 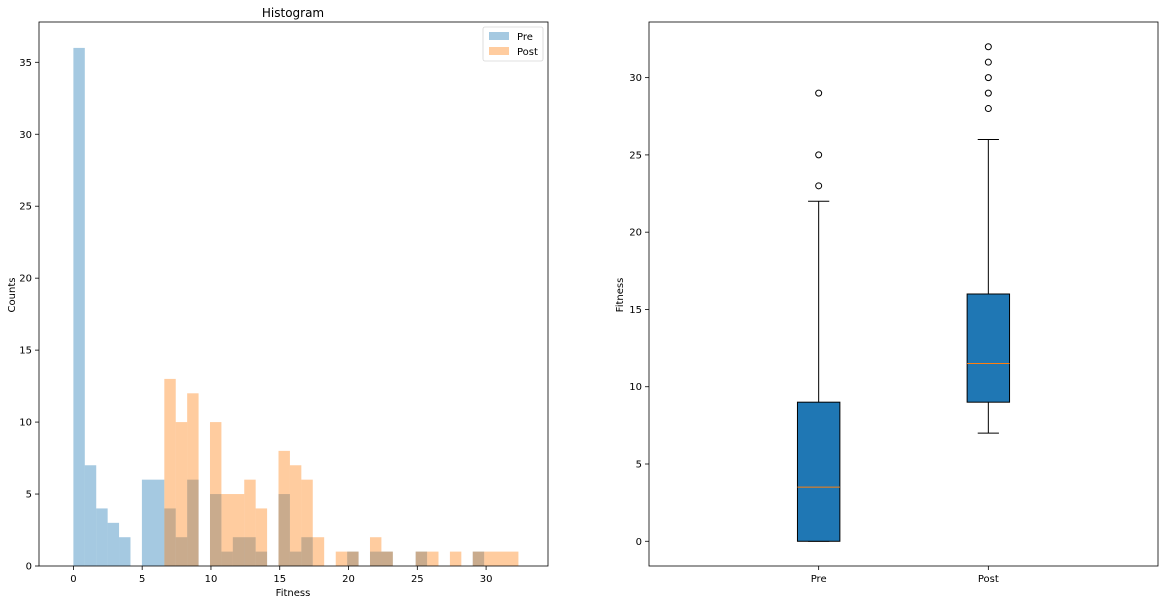 I want to click on legend-swatch-pre, so click(x=499, y=36).